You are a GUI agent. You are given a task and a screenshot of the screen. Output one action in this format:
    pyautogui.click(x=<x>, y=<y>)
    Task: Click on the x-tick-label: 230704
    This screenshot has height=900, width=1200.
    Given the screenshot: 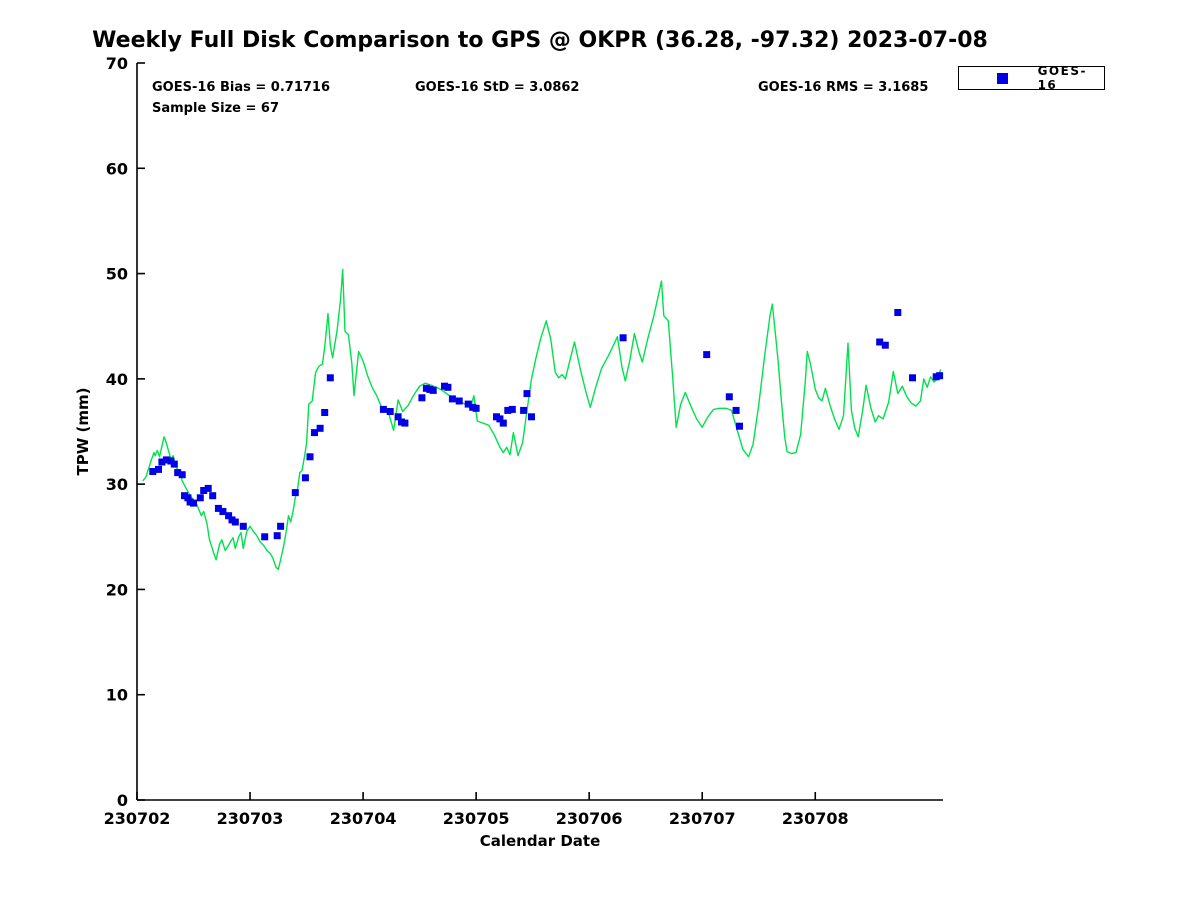 What is the action you would take?
    pyautogui.click(x=363, y=818)
    